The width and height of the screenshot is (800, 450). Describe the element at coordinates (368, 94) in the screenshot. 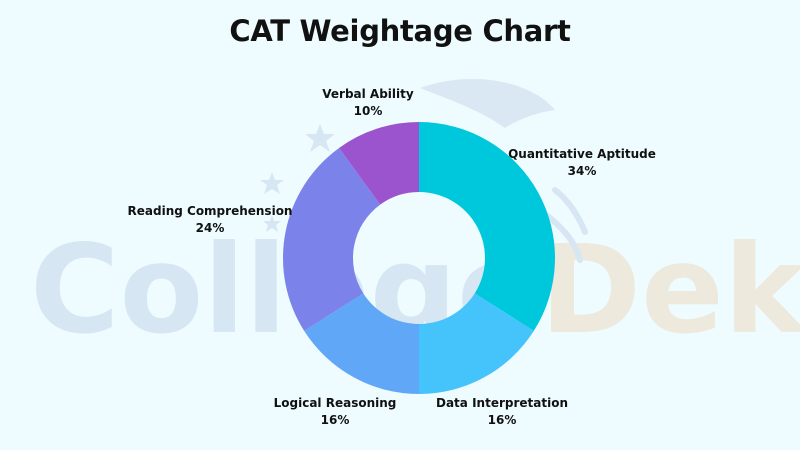

I see `slice-label-name: Verbal Ability` at that location.